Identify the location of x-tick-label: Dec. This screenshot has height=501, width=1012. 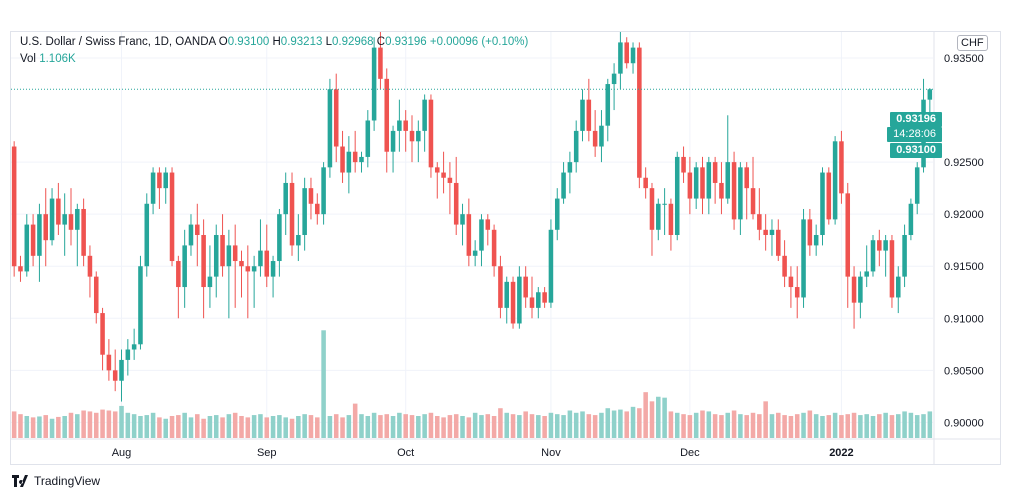
(690, 453).